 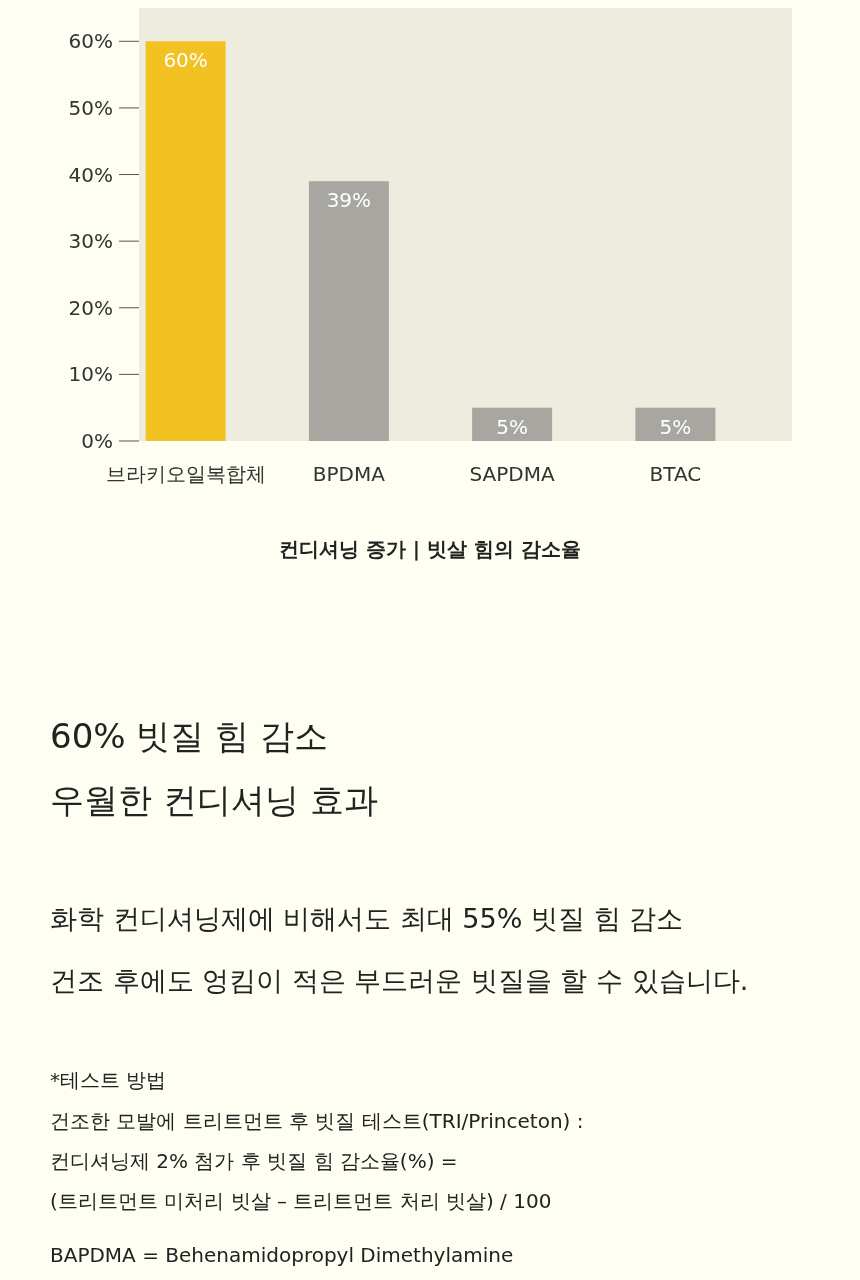 I want to click on text: (트리트먼트 미처리 빗살 – 트리트먼트 처리 빗살) / 100, so click(x=301, y=1201).